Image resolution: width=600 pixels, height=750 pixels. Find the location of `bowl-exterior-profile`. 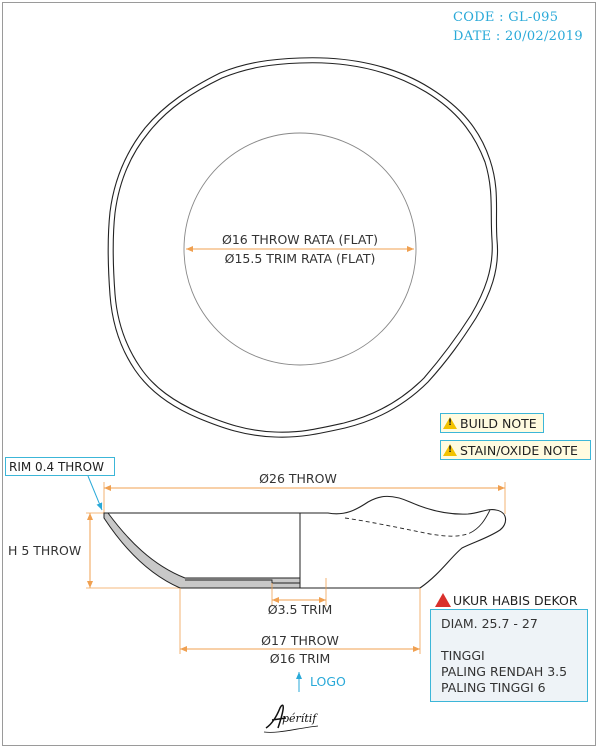

bowl-exterior-profile is located at coordinates (403, 542).